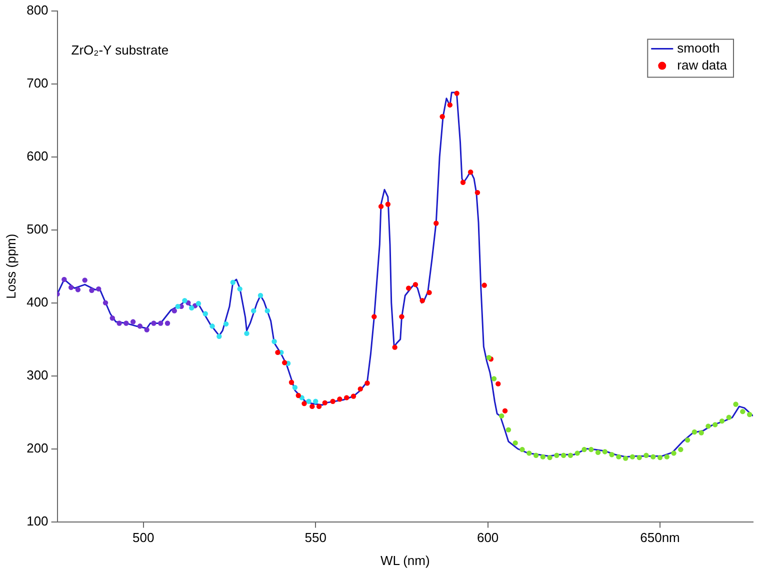 Image resolution: width=757 pixels, height=573 pixels. What do you see at coordinates (37, 374) in the screenshot?
I see `y-tick-label: 300` at bounding box center [37, 374].